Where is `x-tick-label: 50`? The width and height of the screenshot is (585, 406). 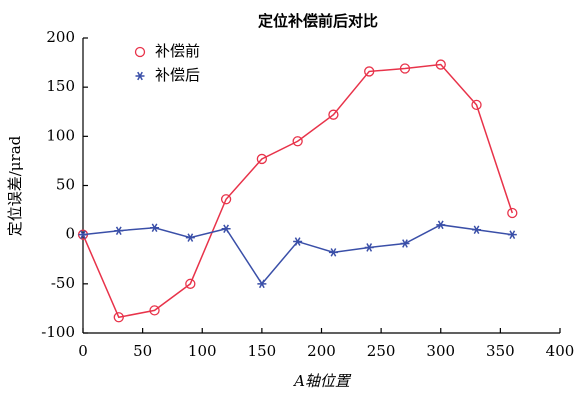 x-tick-label: 50 is located at coordinates (142, 351).